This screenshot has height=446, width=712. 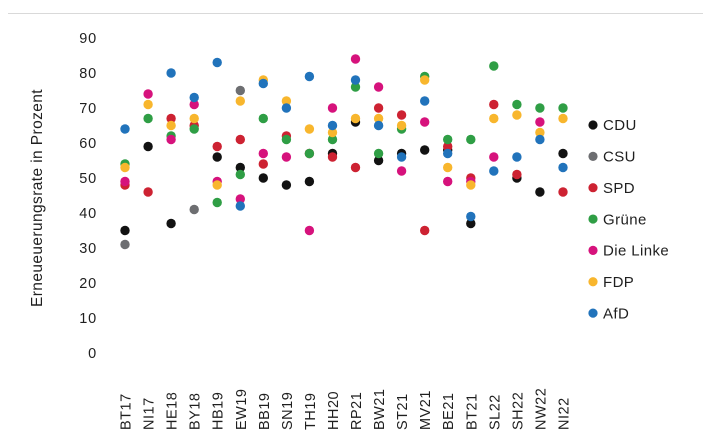 What do you see at coordinates (380, 410) in the screenshot?
I see `x-tick-label: BW21` at bounding box center [380, 410].